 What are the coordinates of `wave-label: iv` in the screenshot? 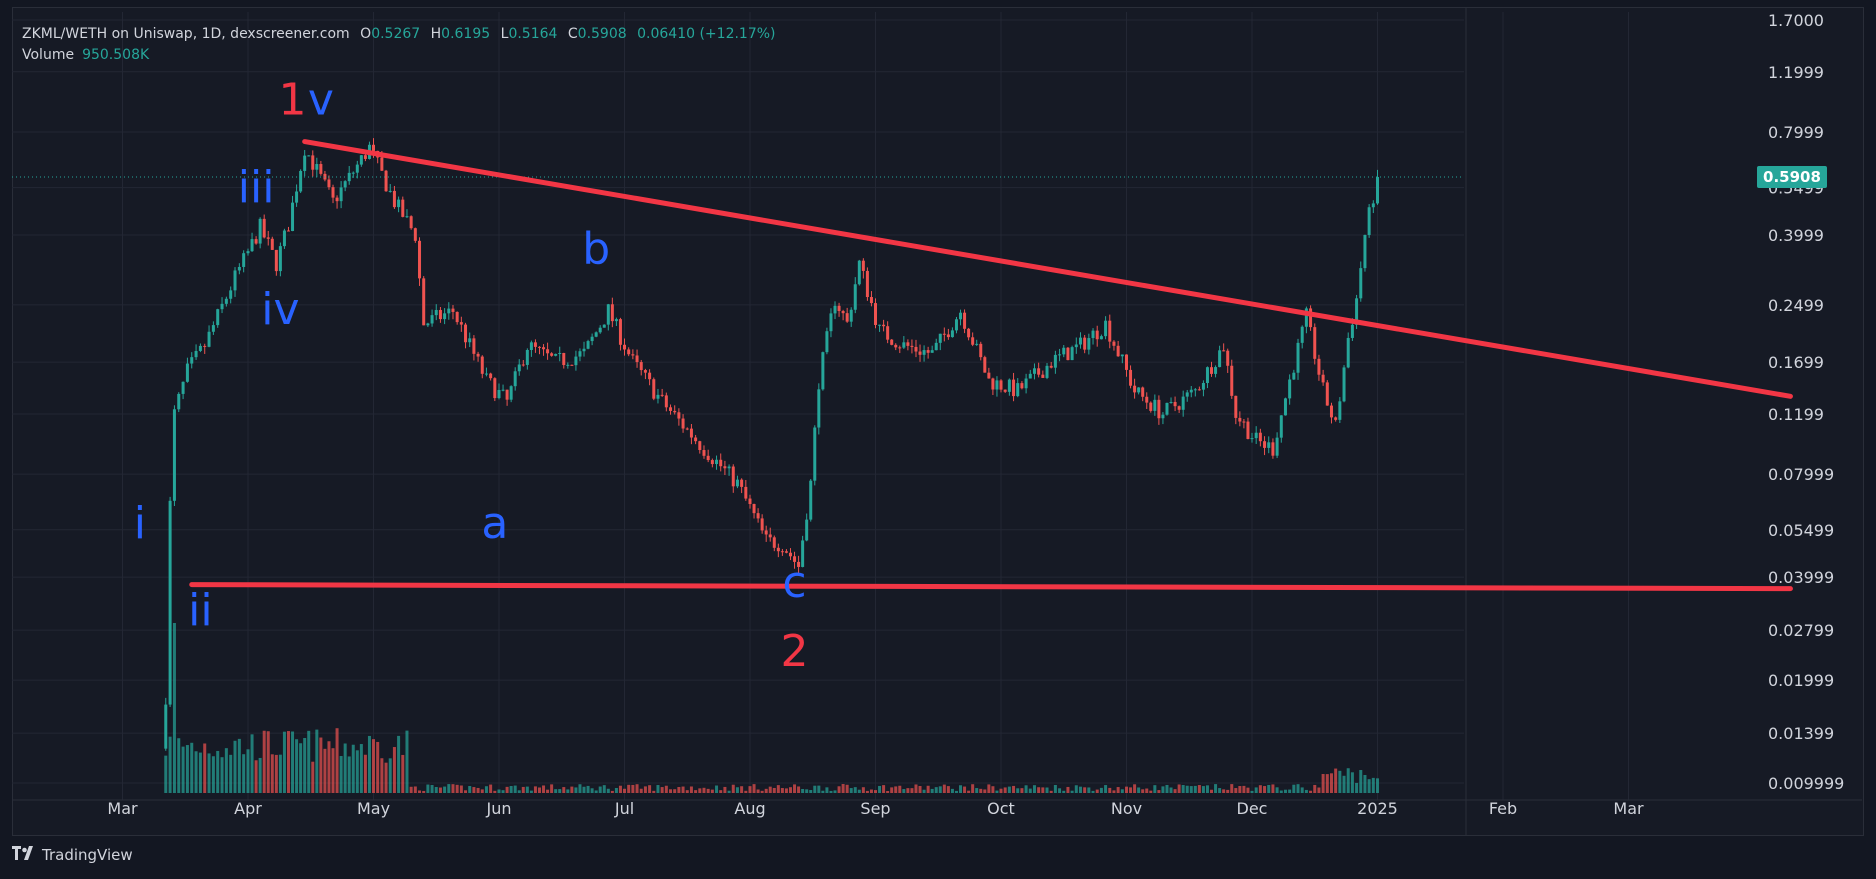 It's located at (280, 309).